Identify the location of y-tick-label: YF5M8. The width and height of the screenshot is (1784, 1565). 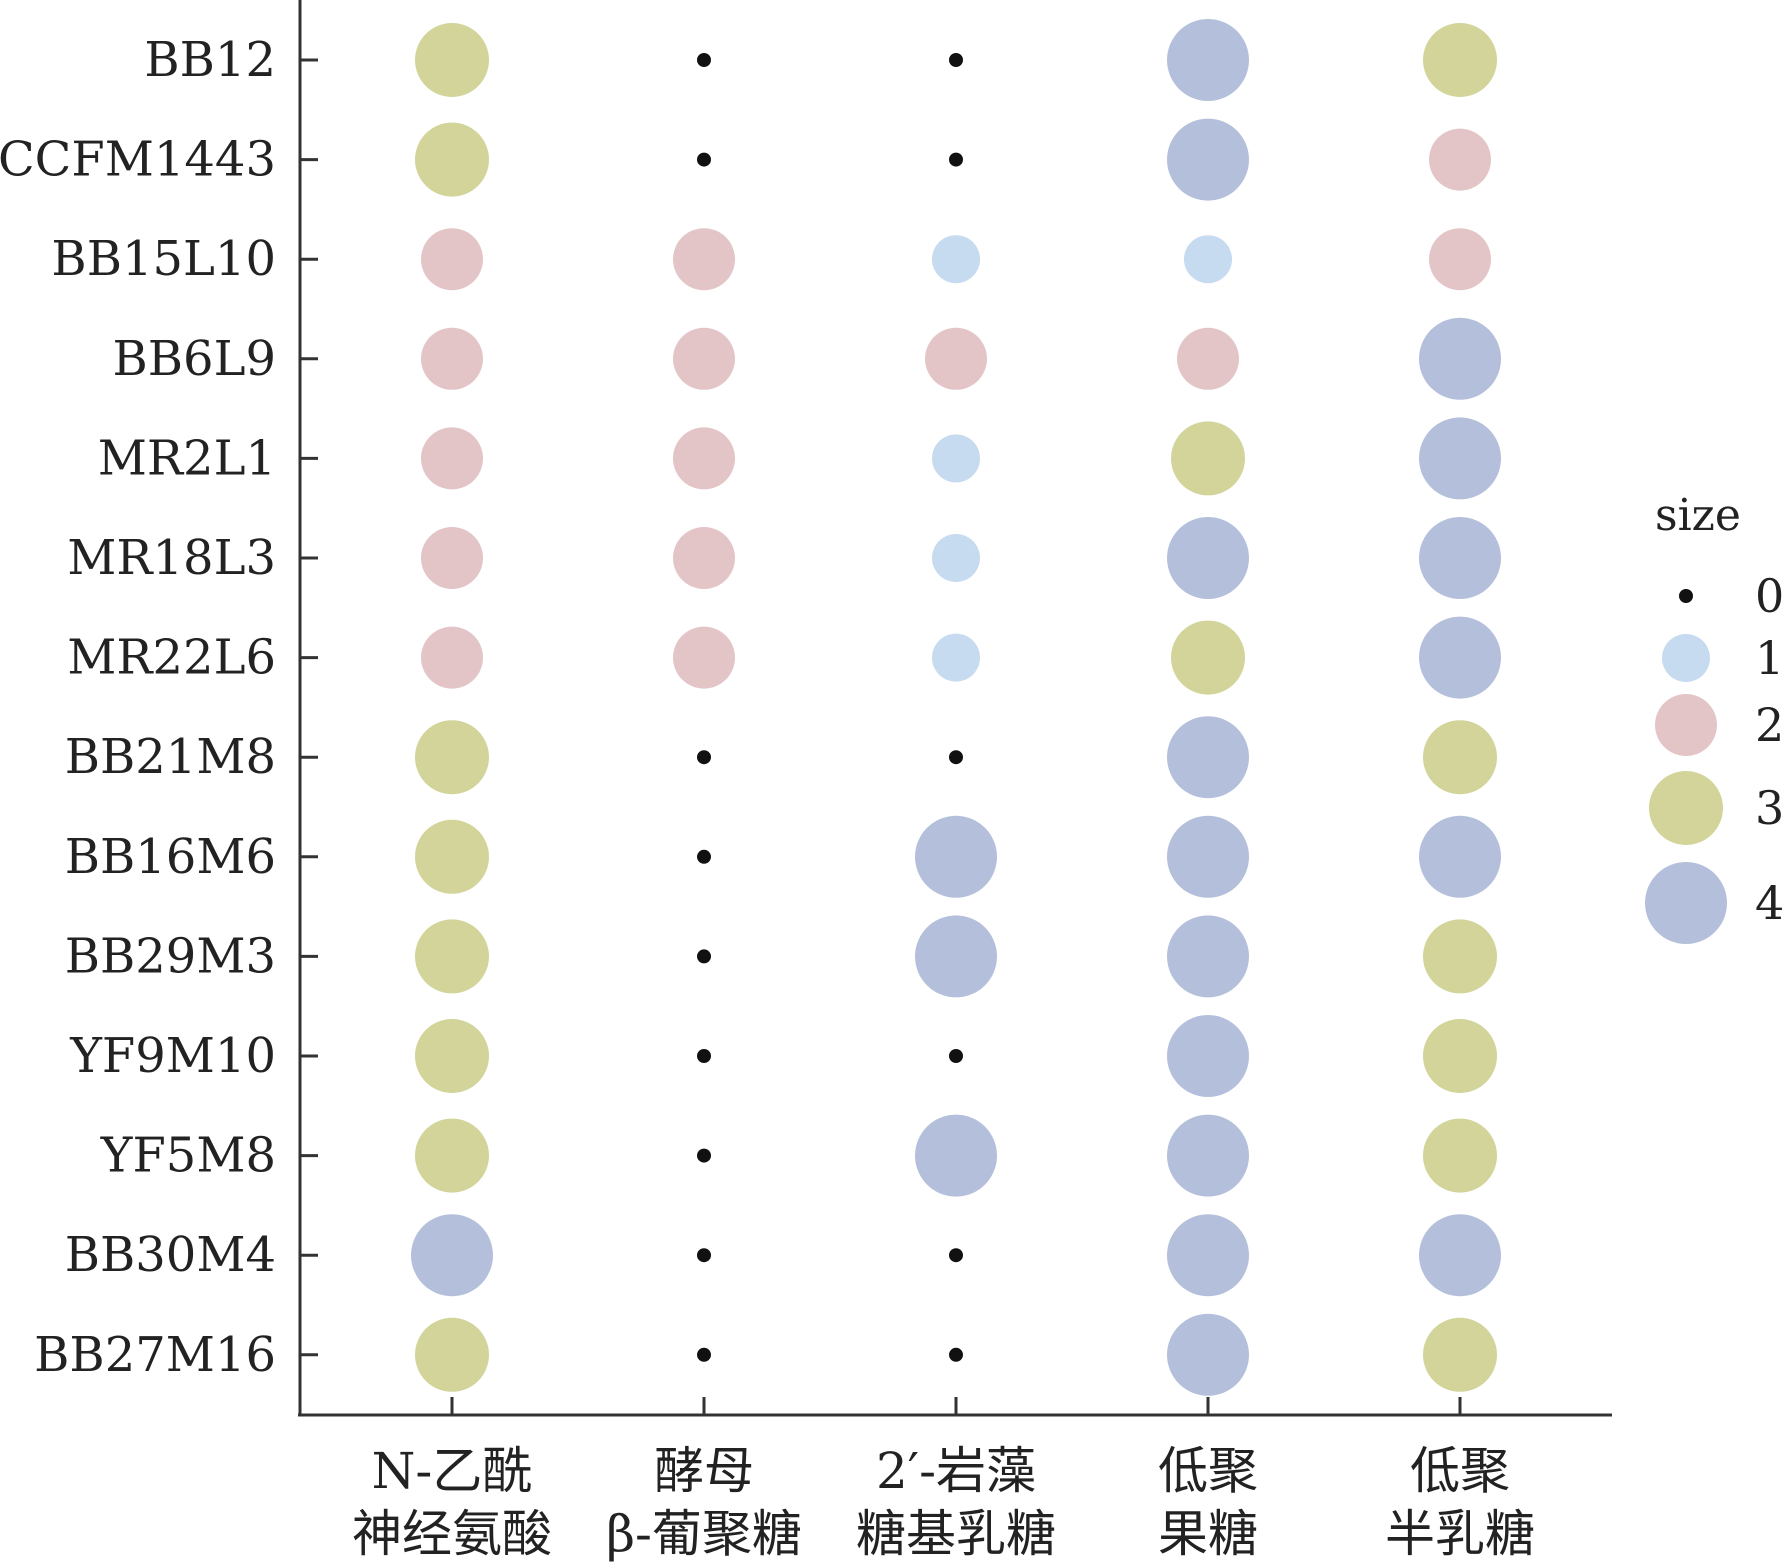
(188, 1156).